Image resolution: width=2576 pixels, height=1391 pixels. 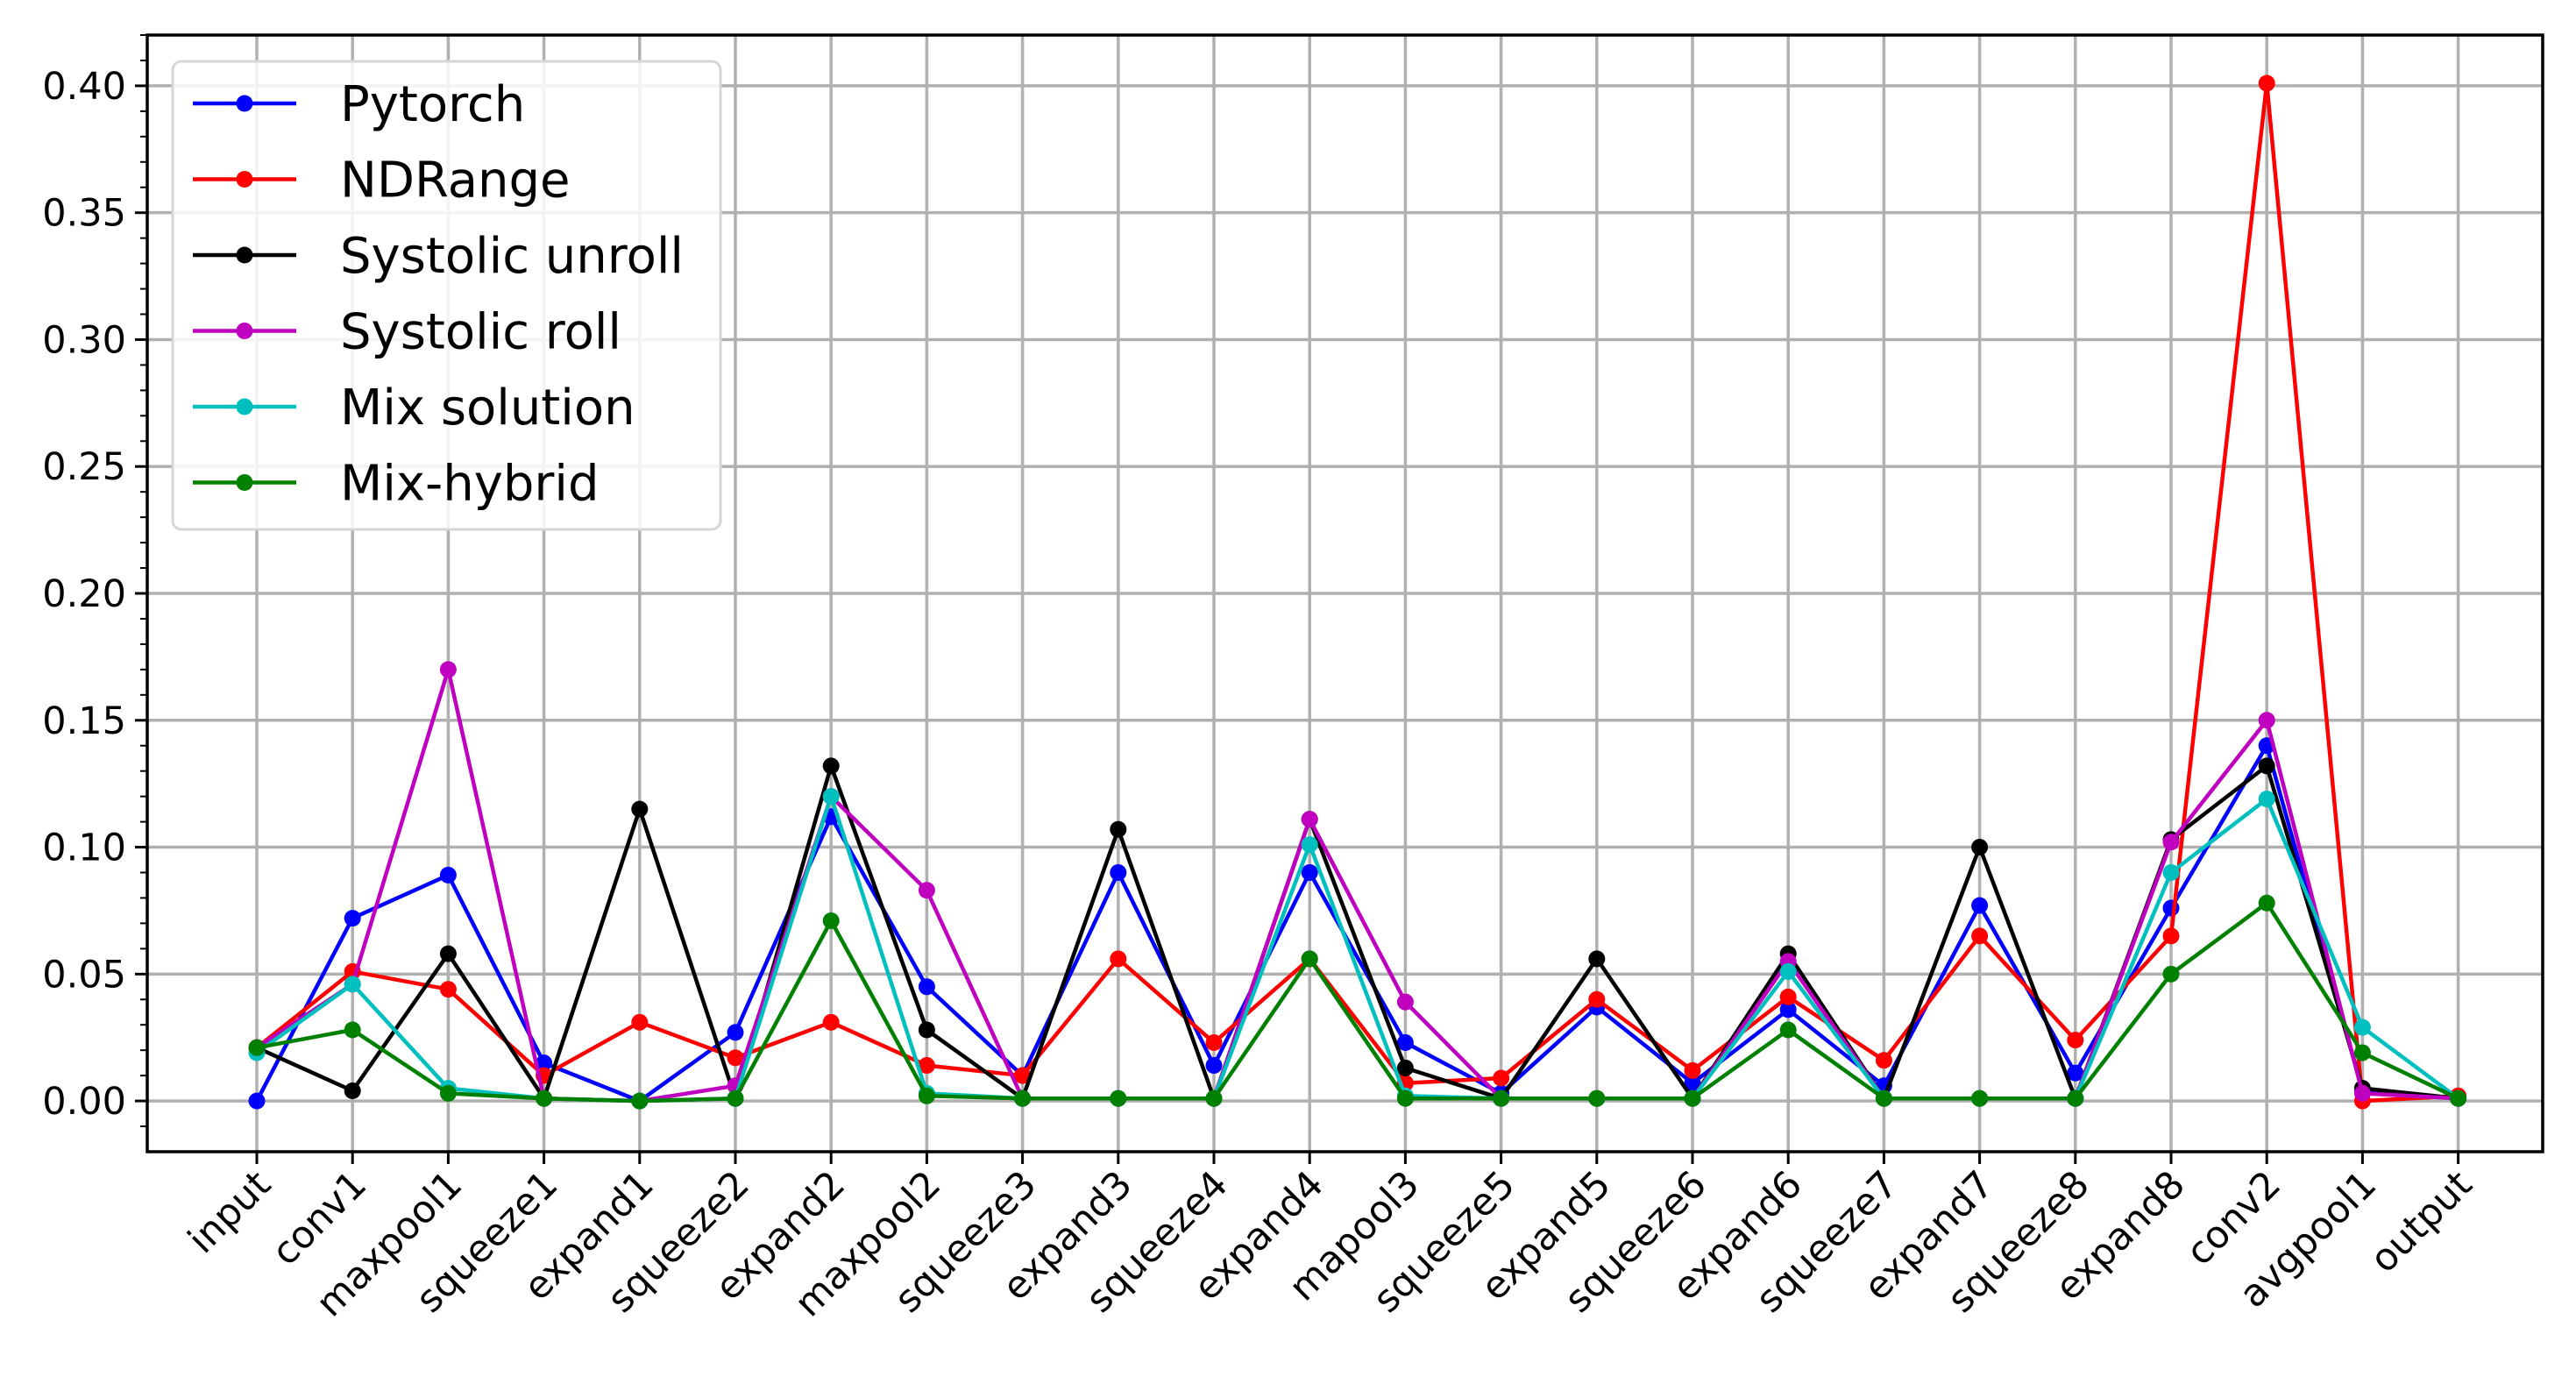 I want to click on y-tick-label: 0.25, so click(x=84, y=467).